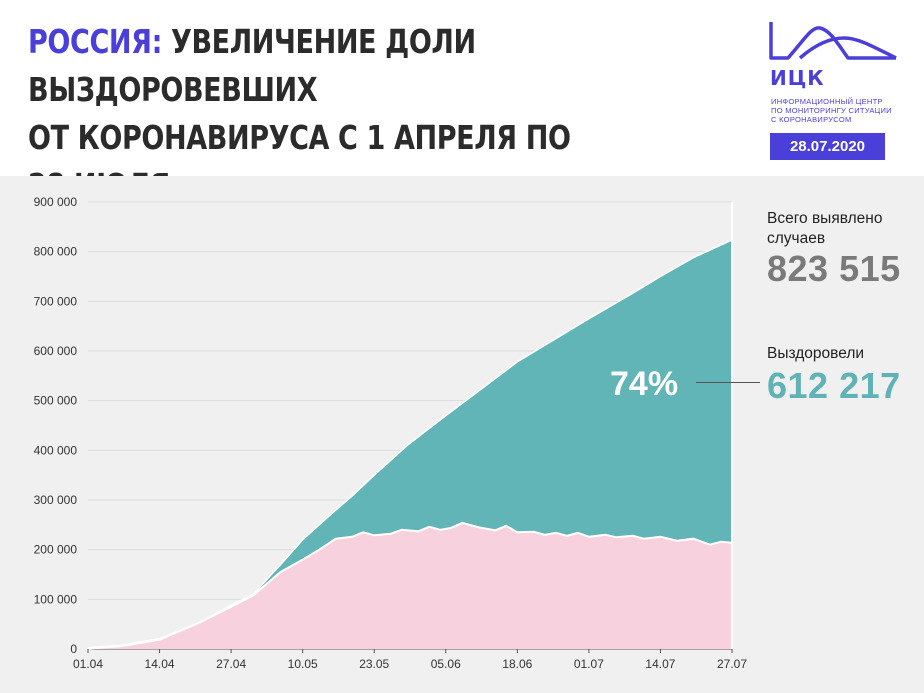 The image size is (924, 693). I want to click on total-cases-value: 823 515, so click(834, 268).